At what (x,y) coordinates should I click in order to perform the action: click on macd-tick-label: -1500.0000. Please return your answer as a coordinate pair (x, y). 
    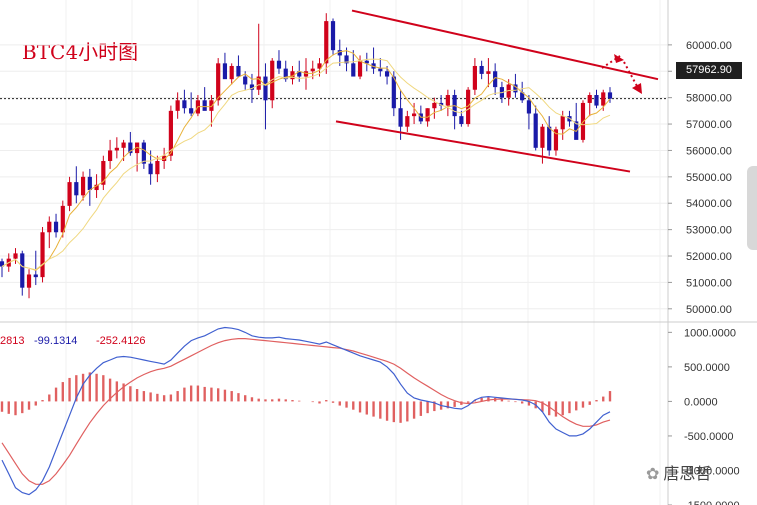
    Looking at the image, I should click on (712, 502).